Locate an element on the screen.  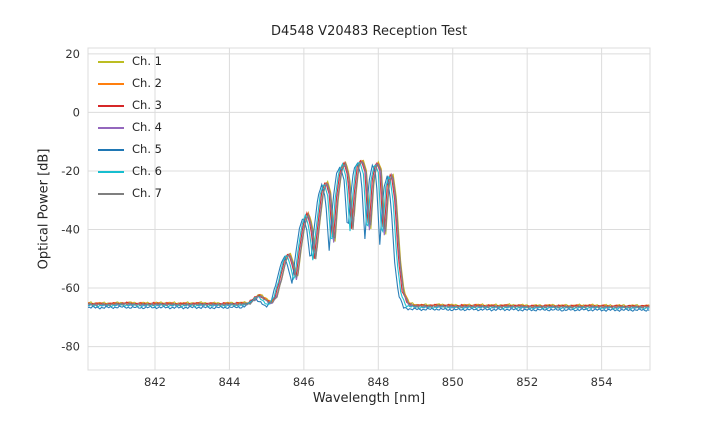
legend-entry: Ch. 1 is located at coordinates (130, 61).